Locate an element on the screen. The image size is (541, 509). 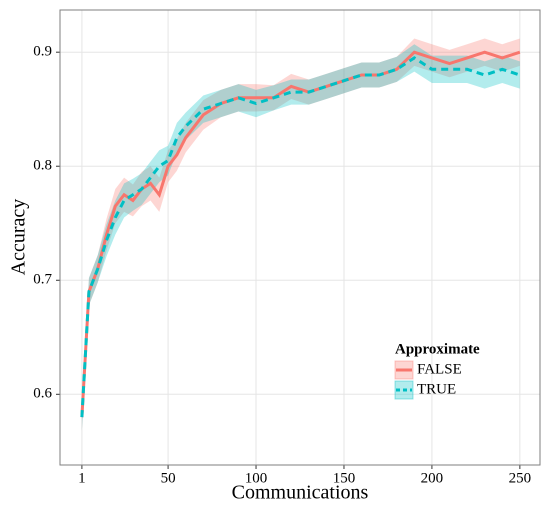
y-axis-label: Accuracy is located at coordinates (19, 237).